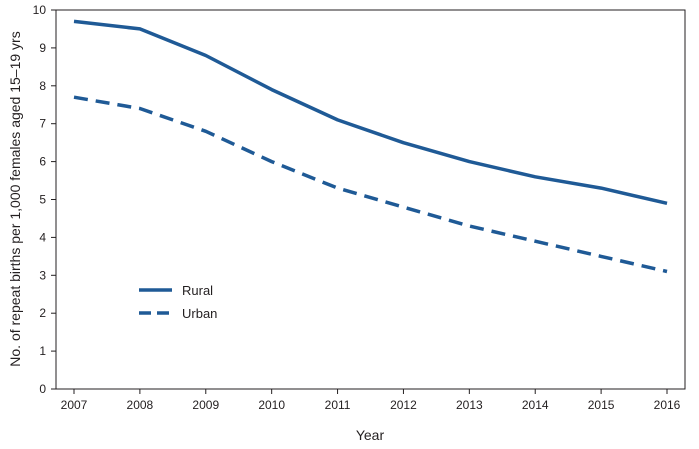 The image size is (699, 449). Describe the element at coordinates (40, 10) in the screenshot. I see `y-tick-label: 10` at that location.